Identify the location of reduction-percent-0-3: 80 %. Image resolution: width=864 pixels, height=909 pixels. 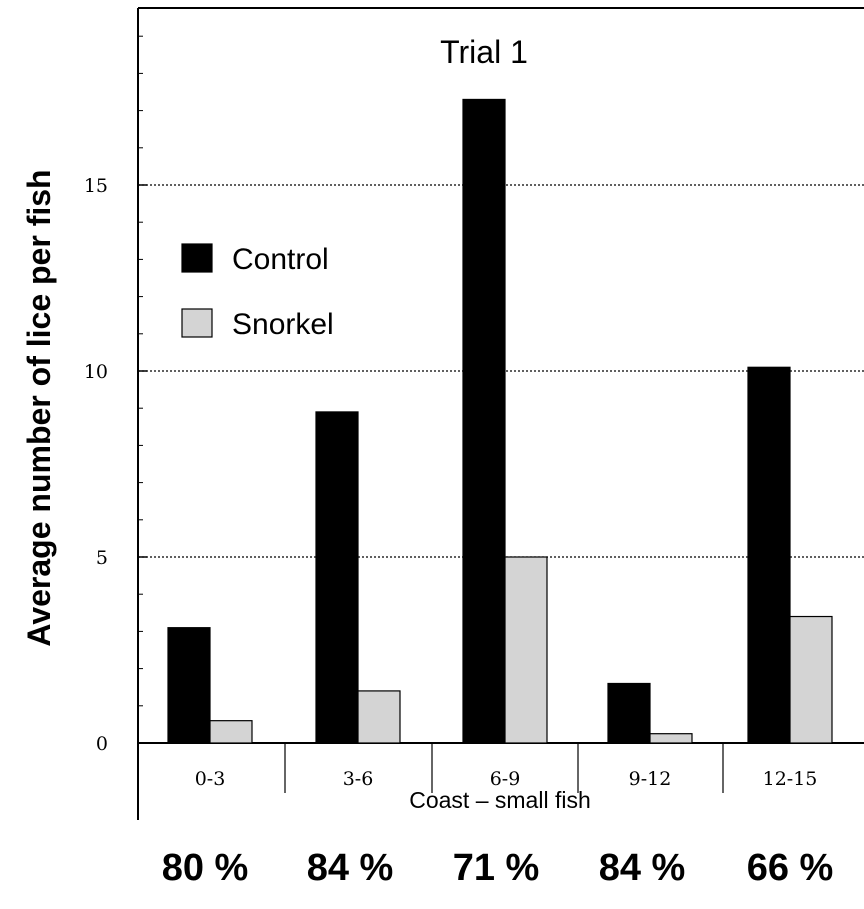
(205, 868).